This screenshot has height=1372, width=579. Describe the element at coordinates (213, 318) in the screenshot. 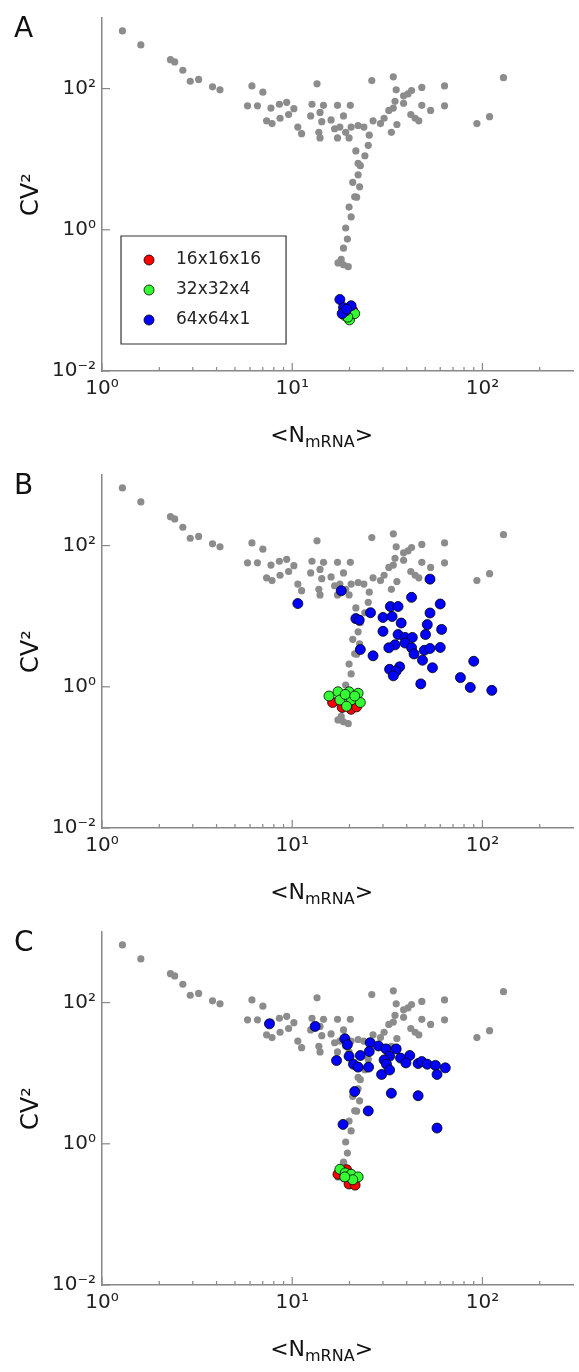

I see `legend-label: 64x64x1` at that location.